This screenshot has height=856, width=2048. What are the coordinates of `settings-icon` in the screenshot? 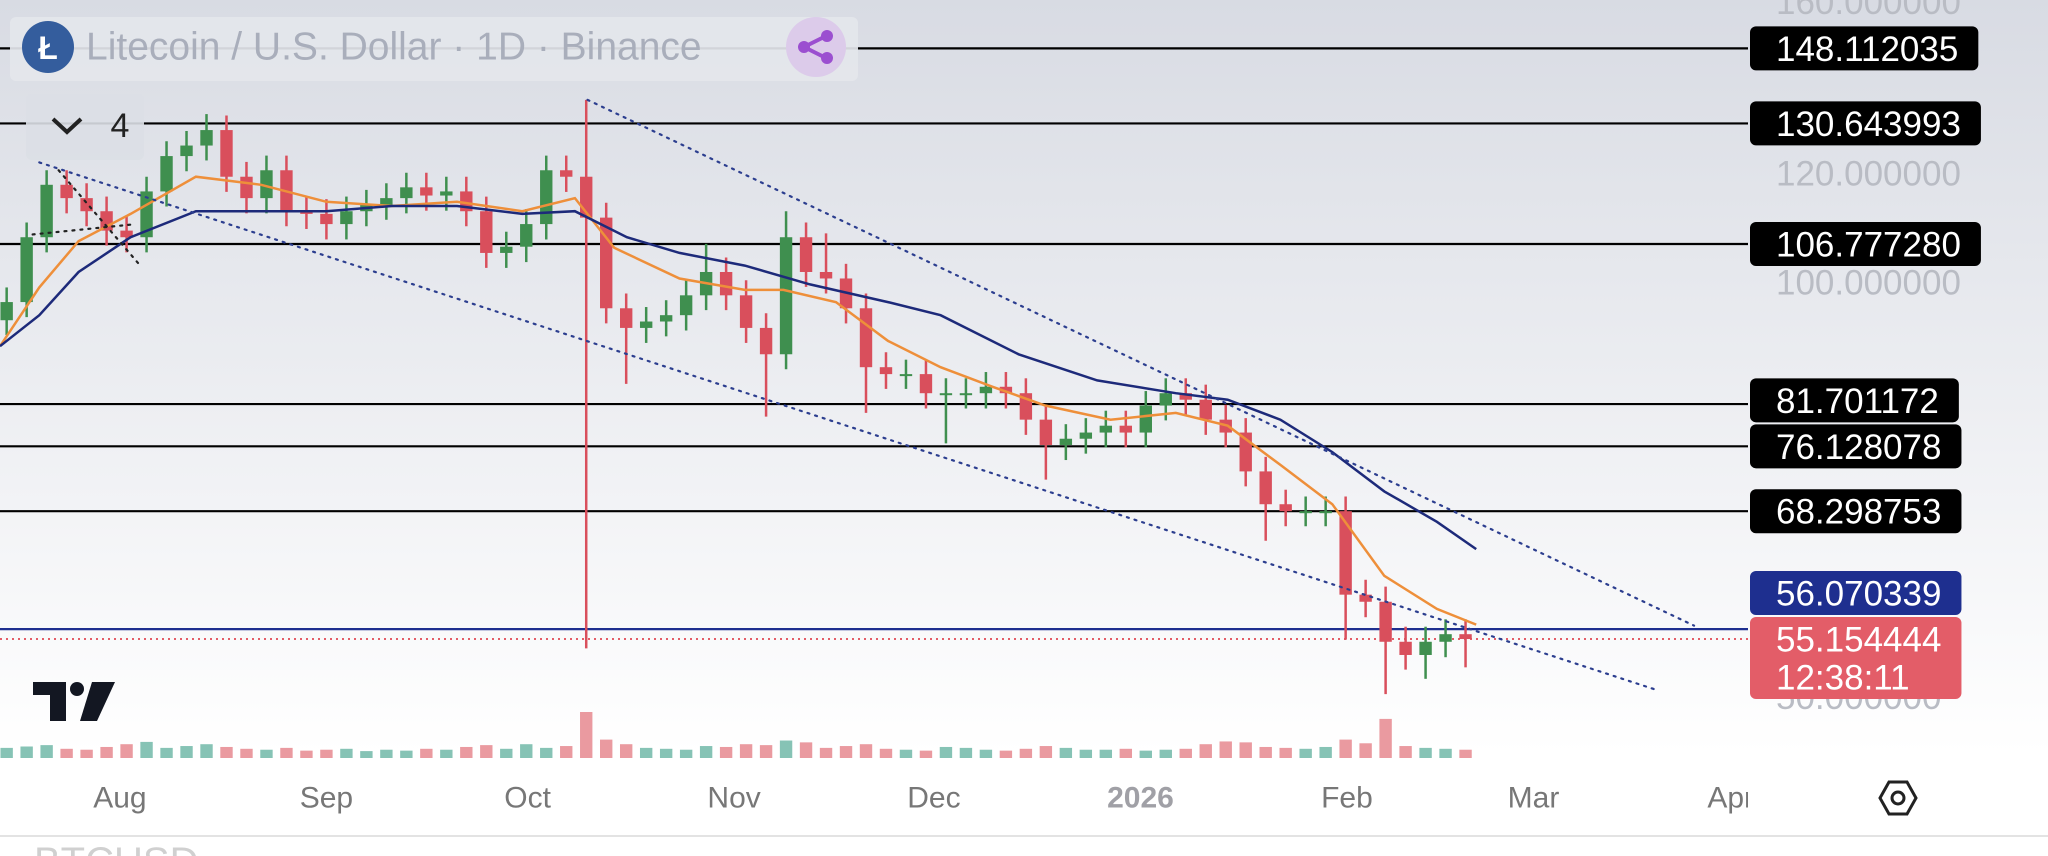 It's located at (1898, 798).